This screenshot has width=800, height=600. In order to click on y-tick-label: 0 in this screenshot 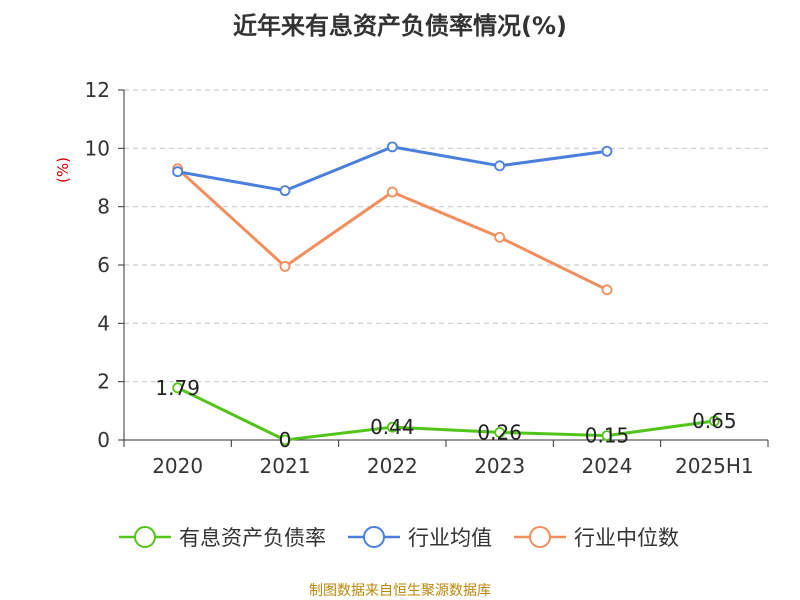, I will do `click(103, 440)`.